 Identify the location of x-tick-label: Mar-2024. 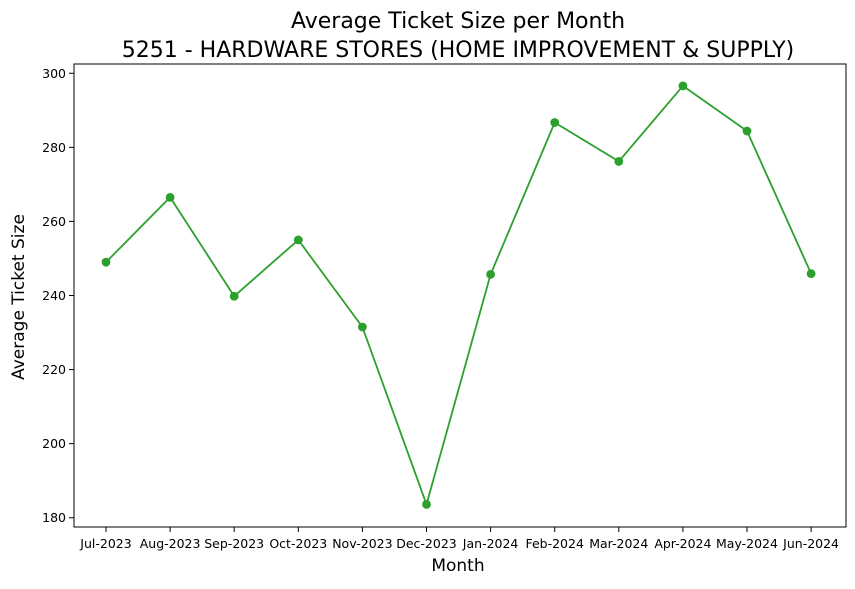
(618, 543).